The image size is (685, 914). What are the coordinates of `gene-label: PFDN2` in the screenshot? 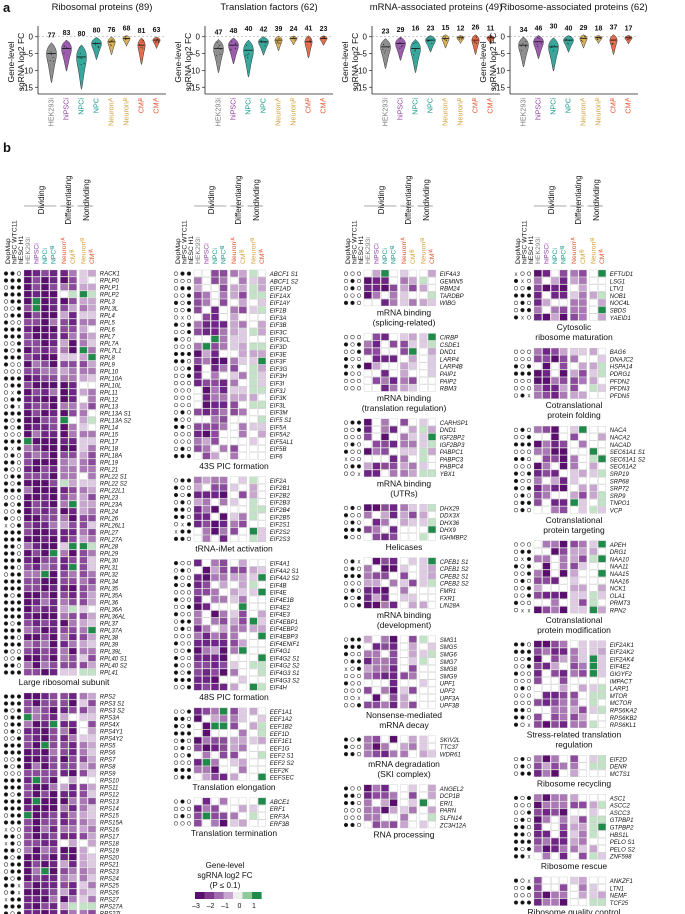 It's located at (620, 382).